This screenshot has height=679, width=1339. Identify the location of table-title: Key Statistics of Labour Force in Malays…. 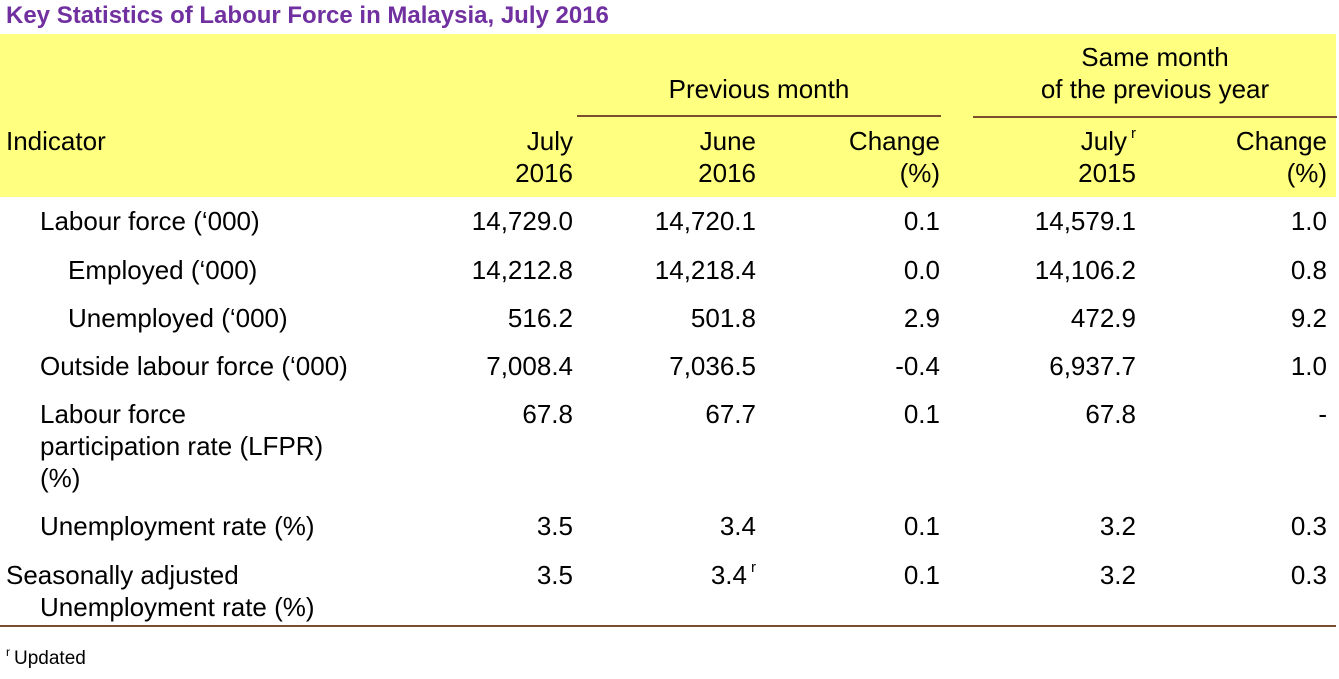
(307, 15).